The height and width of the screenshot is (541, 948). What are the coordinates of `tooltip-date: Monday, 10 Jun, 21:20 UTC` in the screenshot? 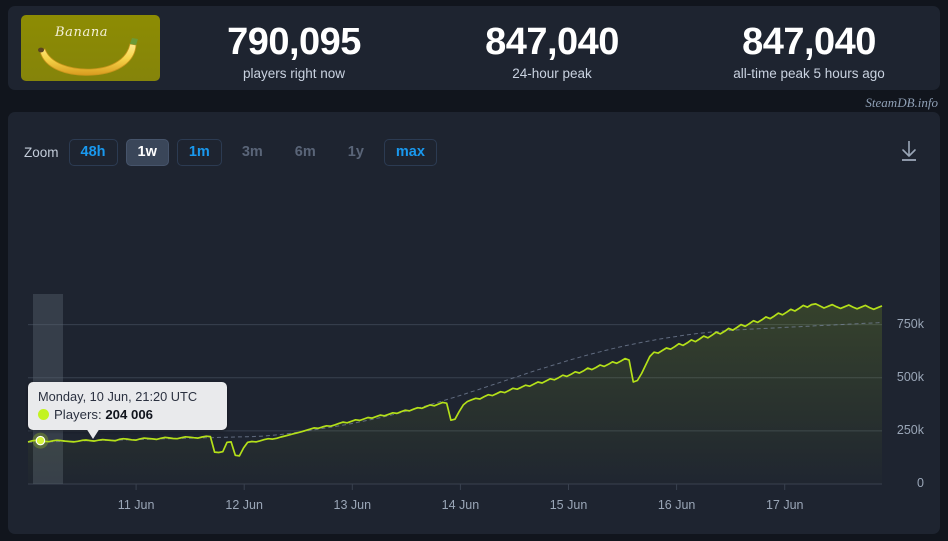 It's located at (118, 396).